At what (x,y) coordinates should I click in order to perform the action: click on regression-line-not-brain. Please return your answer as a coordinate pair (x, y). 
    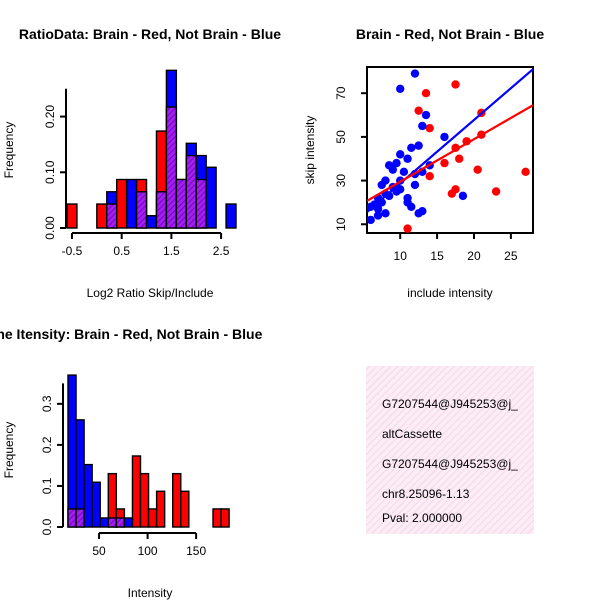
    Looking at the image, I should click on (450, 140).